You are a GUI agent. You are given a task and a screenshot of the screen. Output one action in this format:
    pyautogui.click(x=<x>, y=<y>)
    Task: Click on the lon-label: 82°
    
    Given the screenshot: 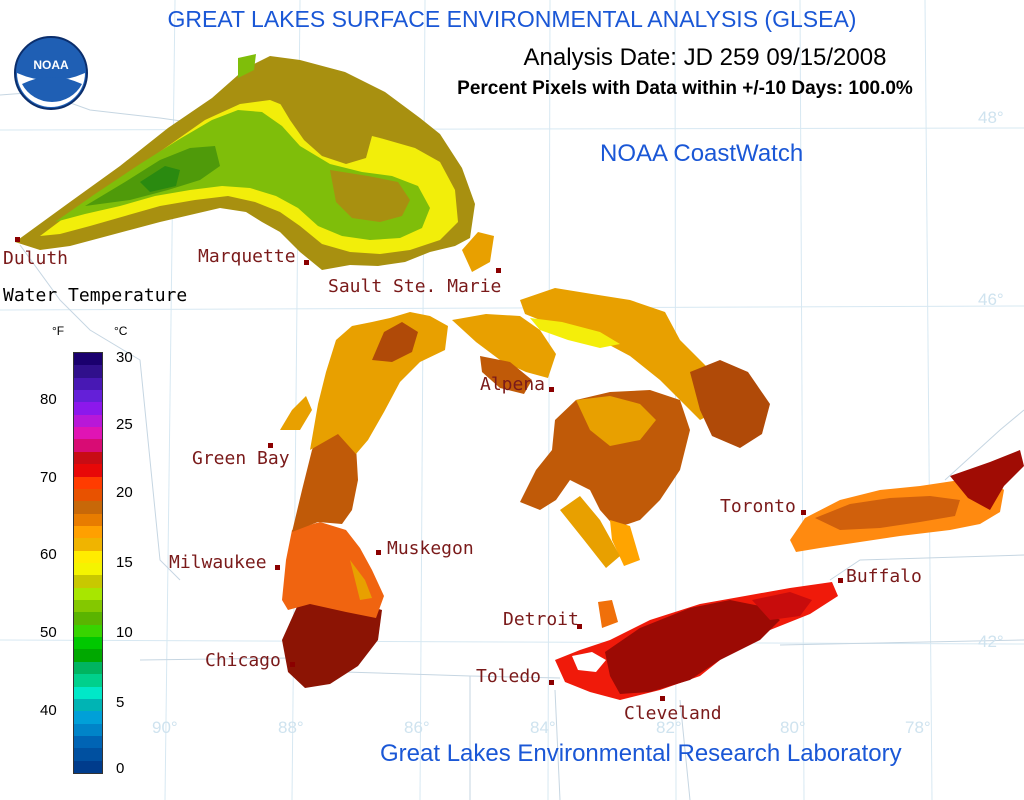 What is the action you would take?
    pyautogui.click(x=669, y=727)
    